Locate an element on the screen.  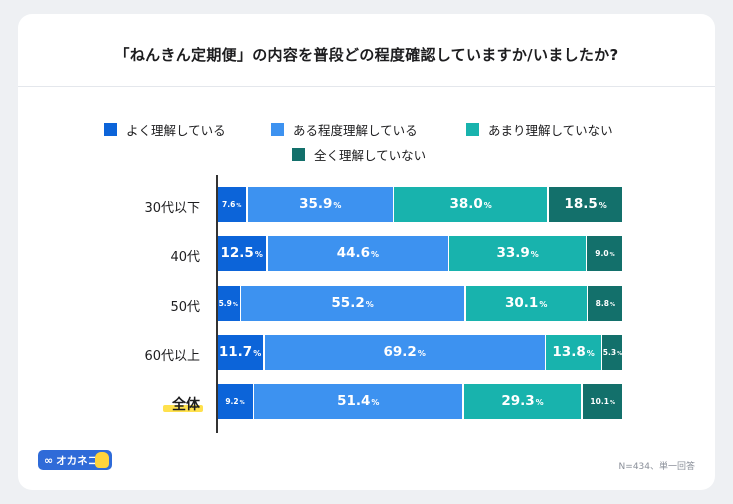
bar-value-label: 44.6% is located at coordinates (358, 252).